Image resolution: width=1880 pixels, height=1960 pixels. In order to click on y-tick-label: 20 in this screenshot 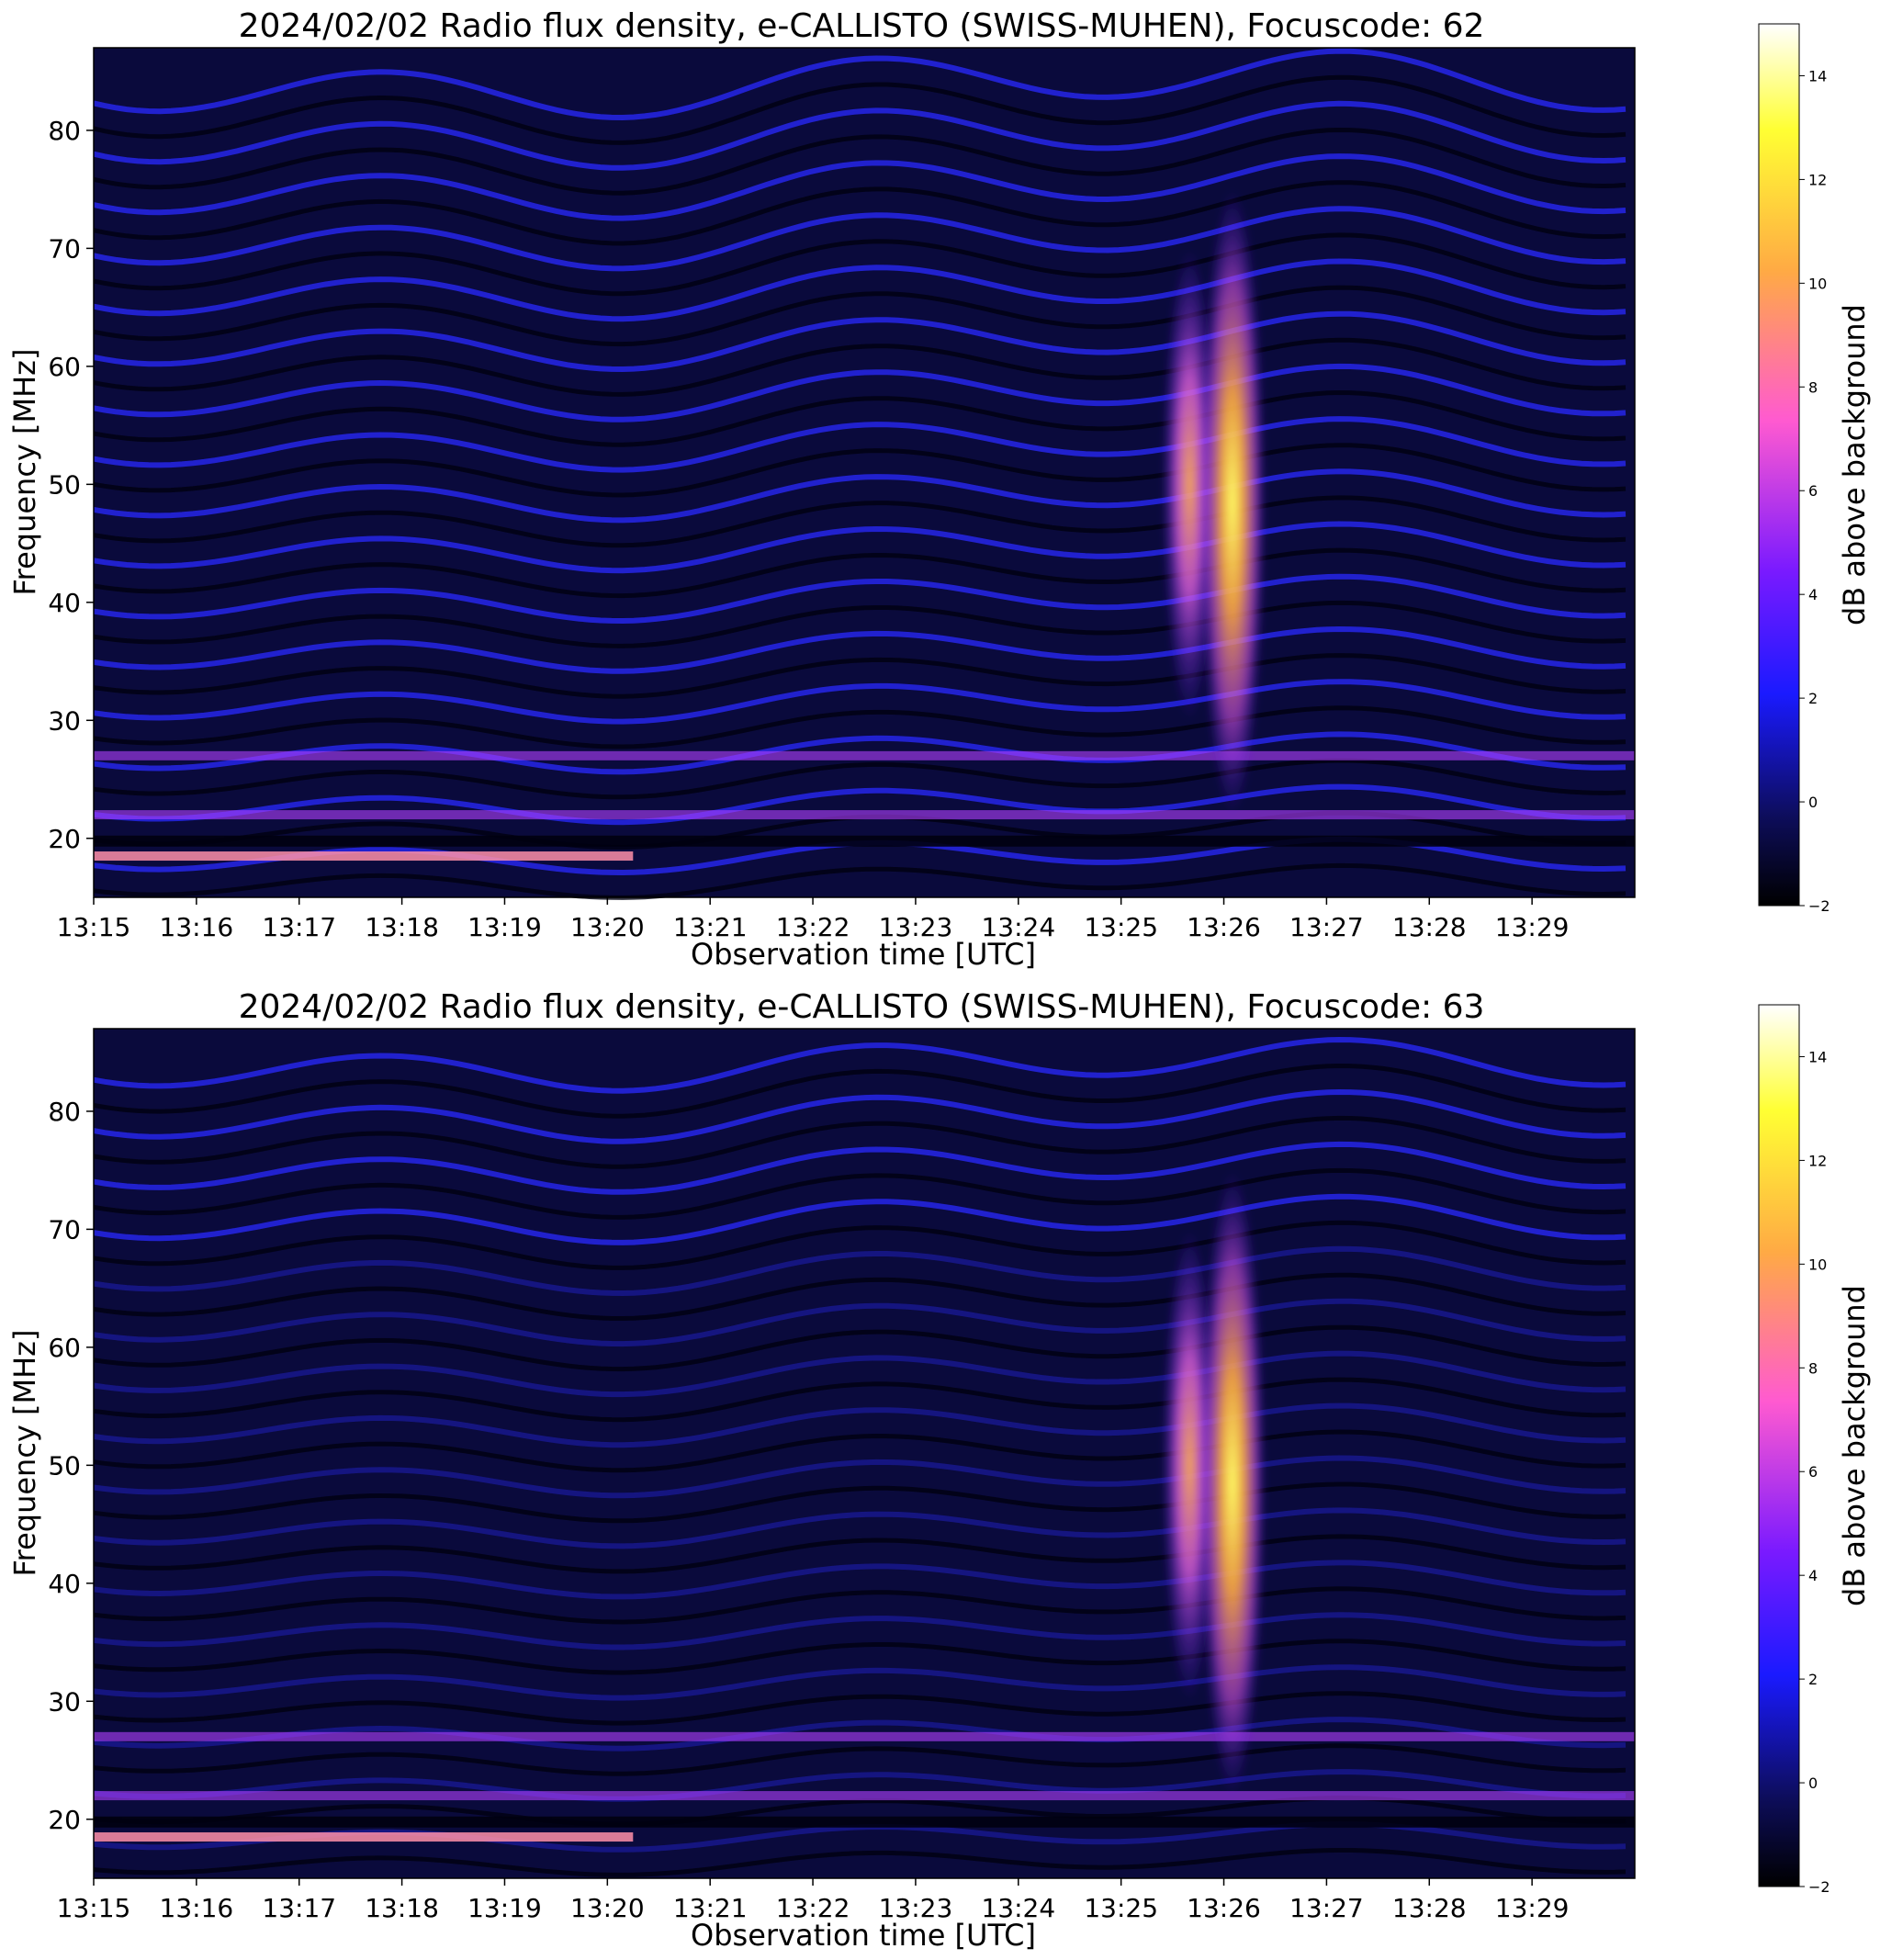, I will do `click(64, 839)`.